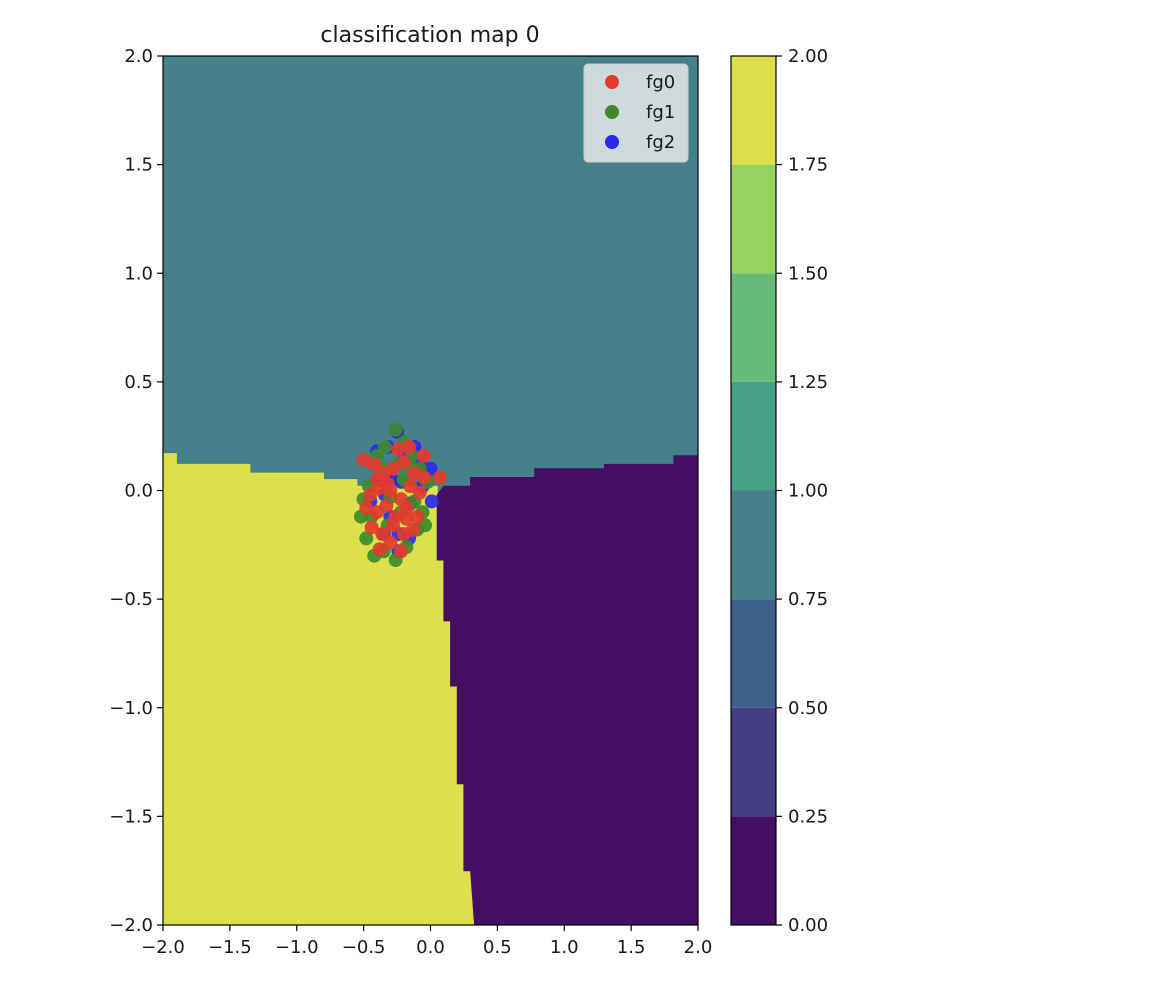 The image size is (1150, 991). Describe the element at coordinates (636, 113) in the screenshot. I see `legend: fg0 fg1 fg2` at that location.